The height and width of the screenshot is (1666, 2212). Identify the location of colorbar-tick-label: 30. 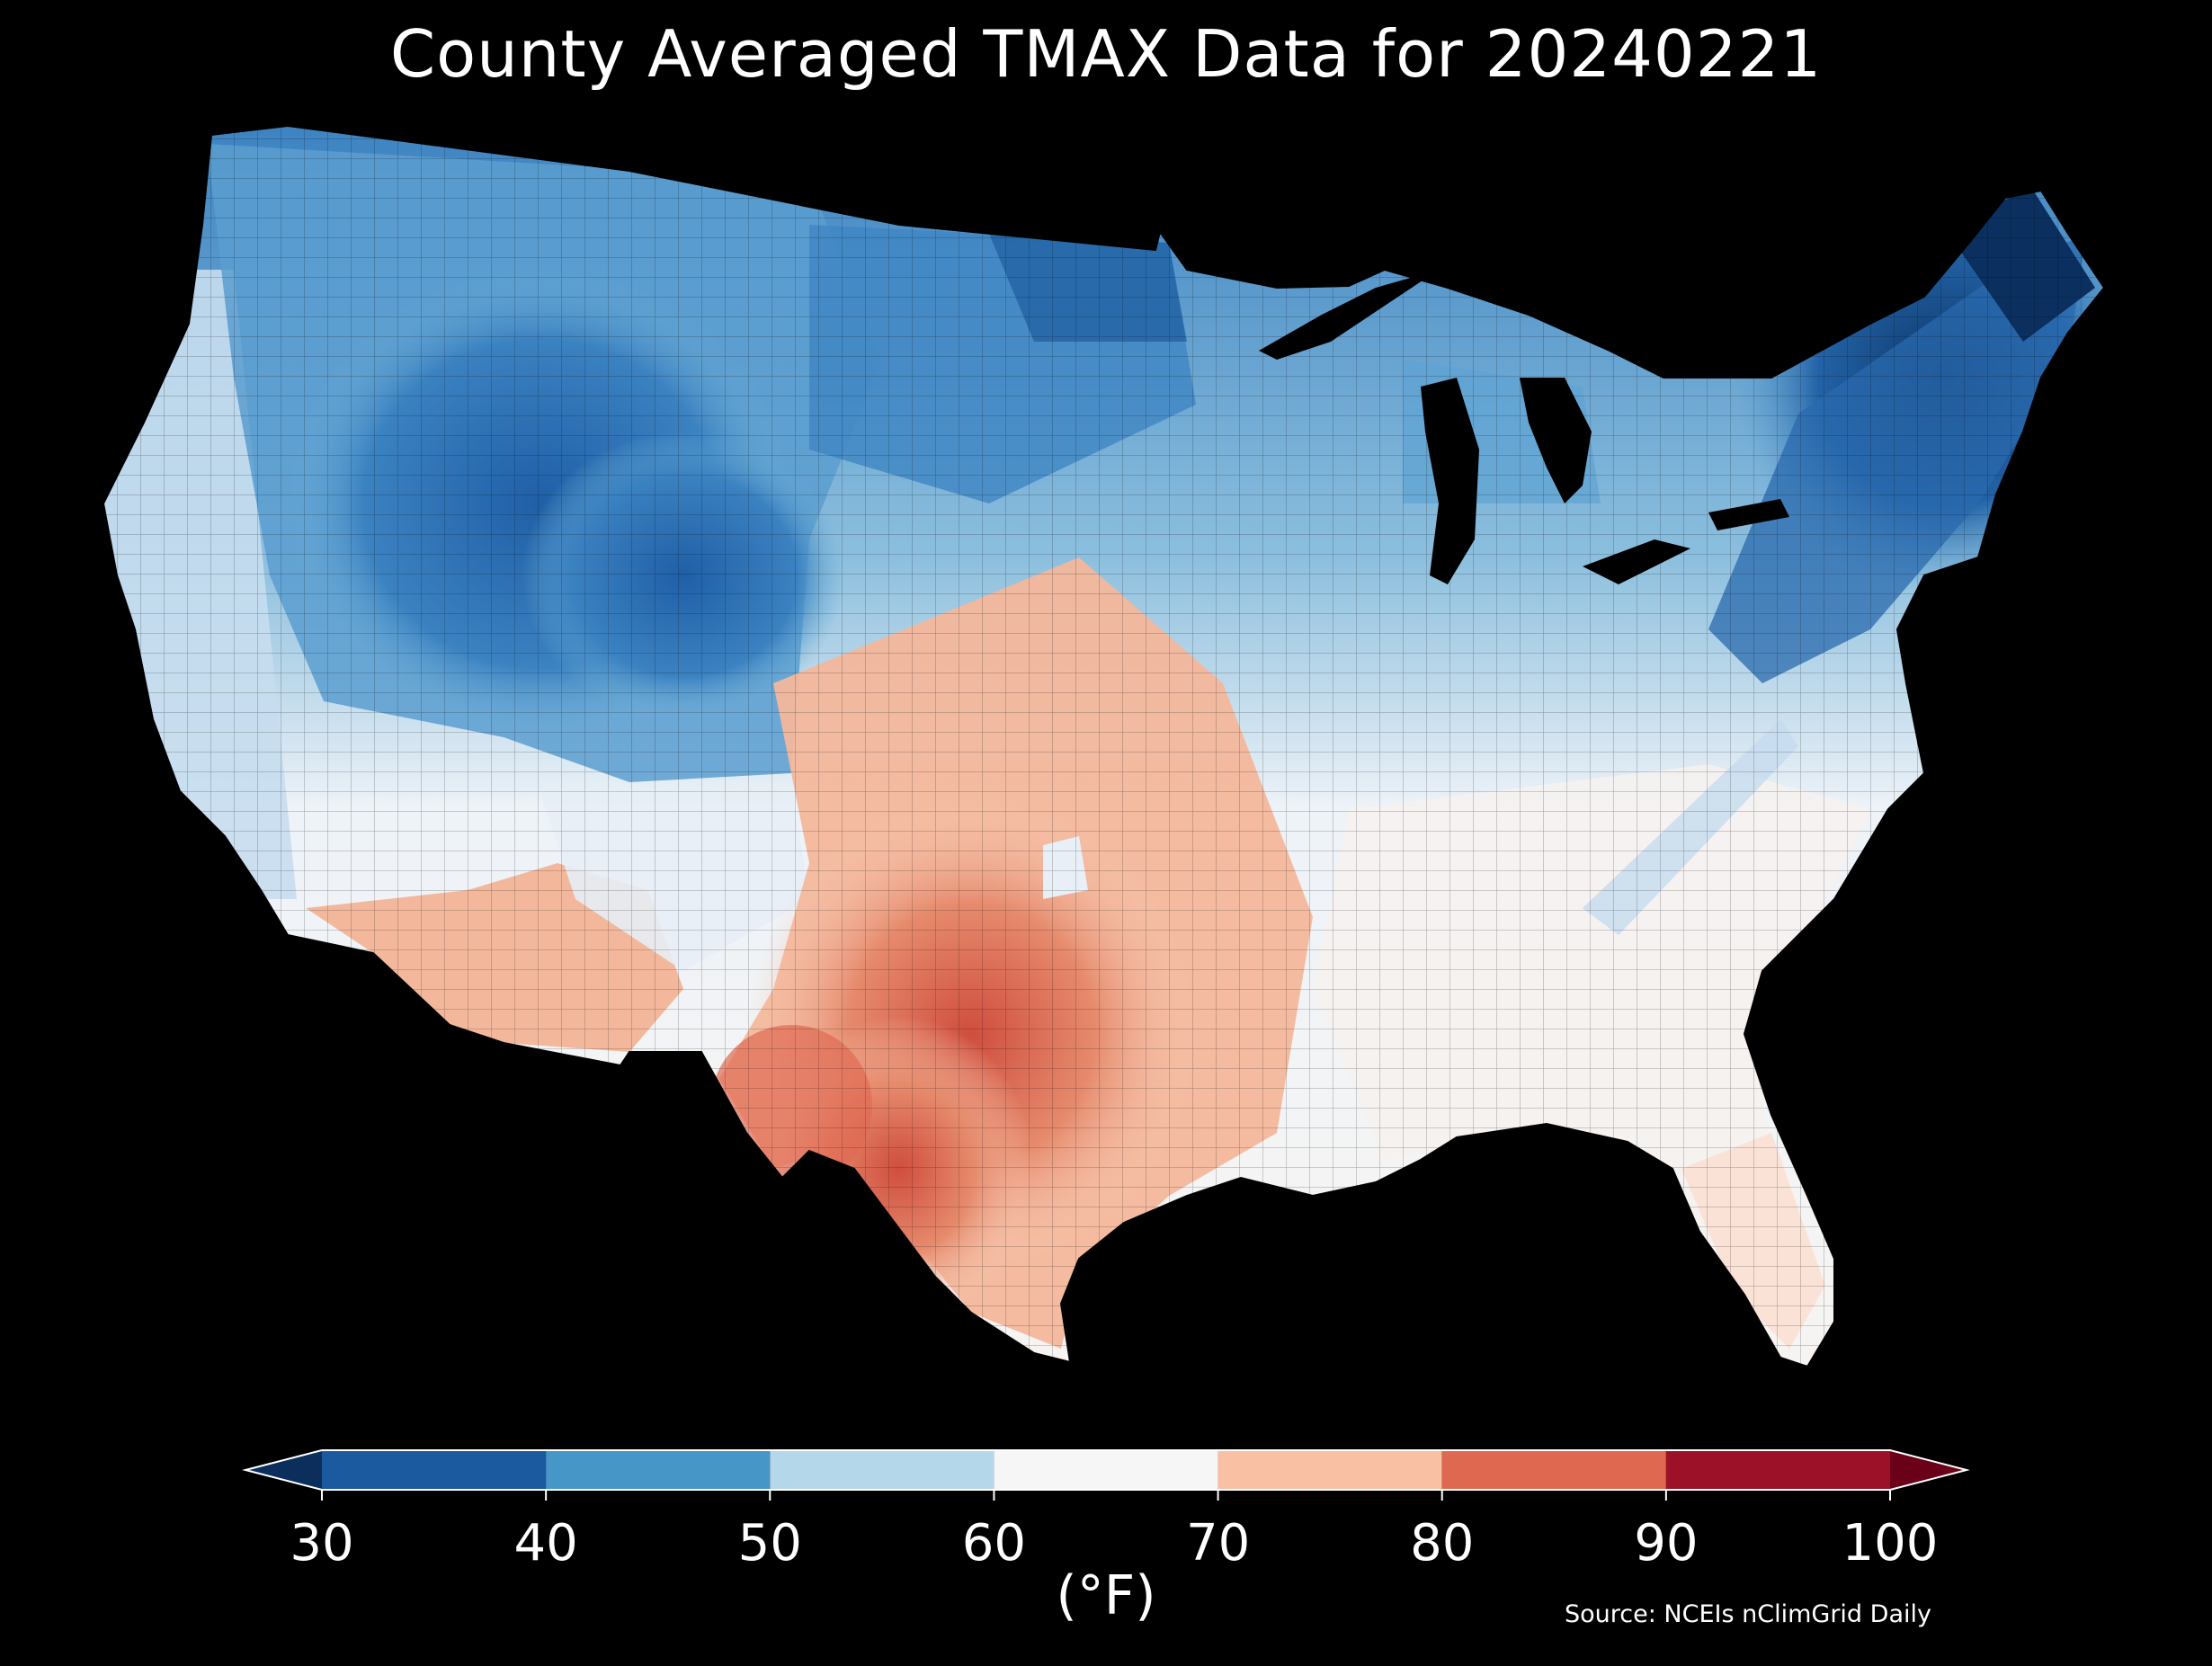
(321, 1543).